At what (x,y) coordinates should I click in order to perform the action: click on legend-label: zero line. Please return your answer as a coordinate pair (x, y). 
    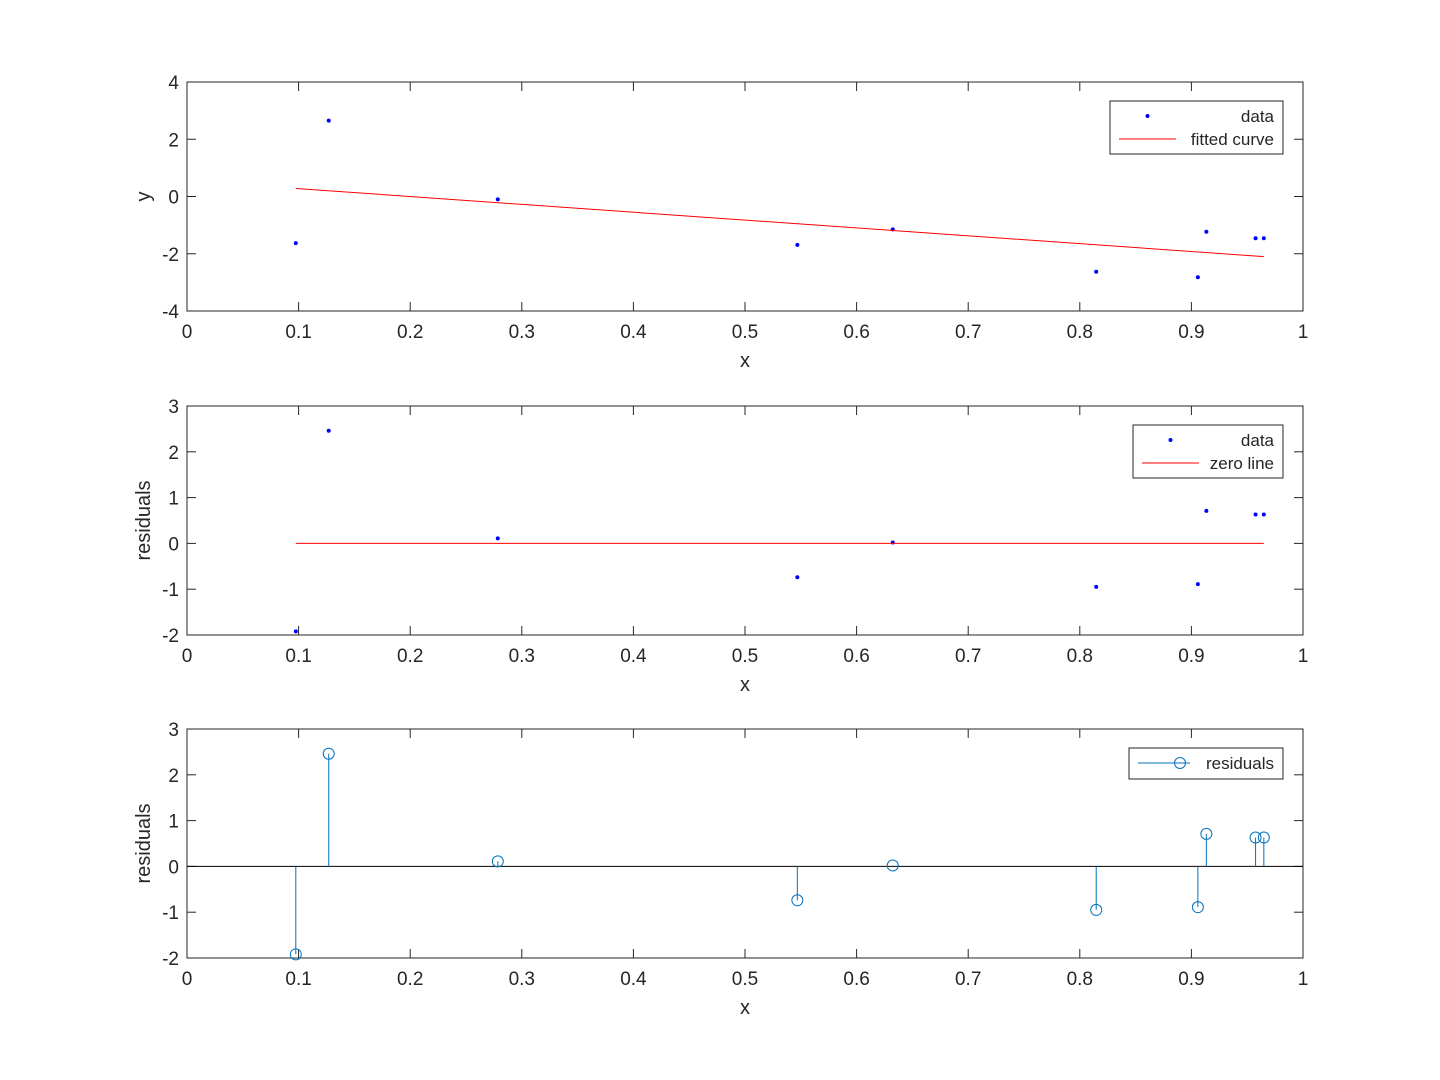
    Looking at the image, I should click on (1242, 463).